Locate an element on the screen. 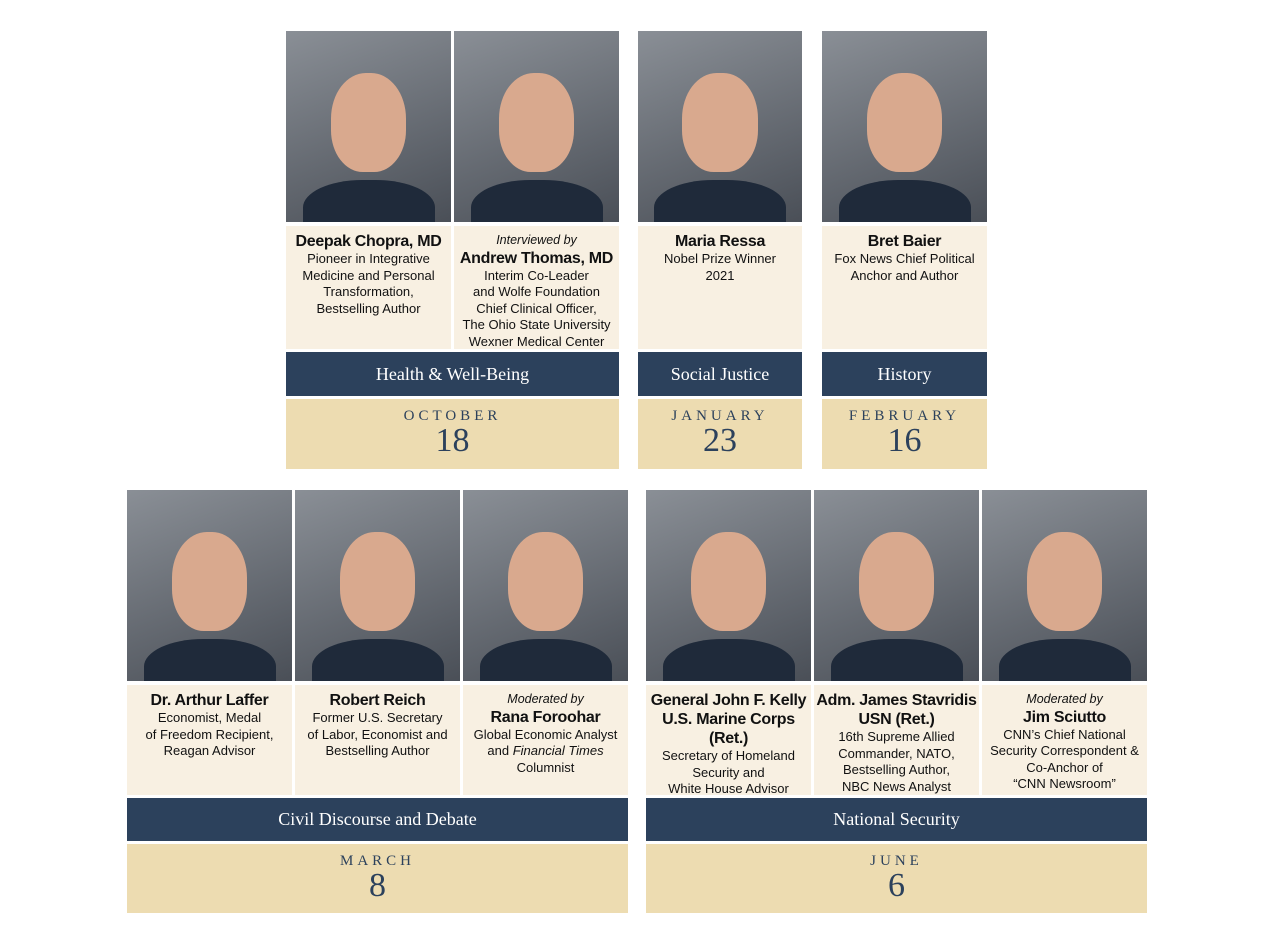  event-date: MARCH 8 is located at coordinates (377, 878).